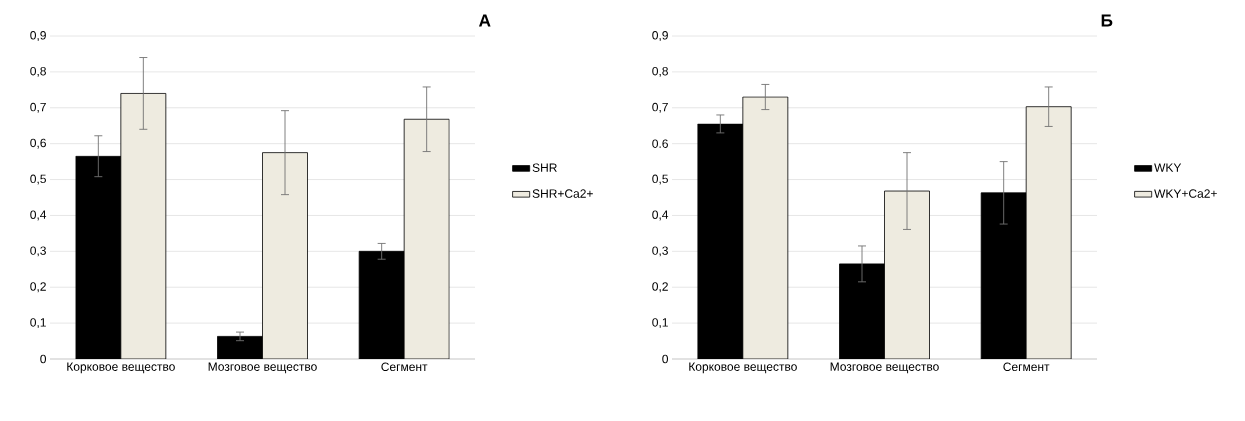 The image size is (1245, 421). Describe the element at coordinates (544, 167) in the screenshot. I see `legend-label: SHR` at that location.